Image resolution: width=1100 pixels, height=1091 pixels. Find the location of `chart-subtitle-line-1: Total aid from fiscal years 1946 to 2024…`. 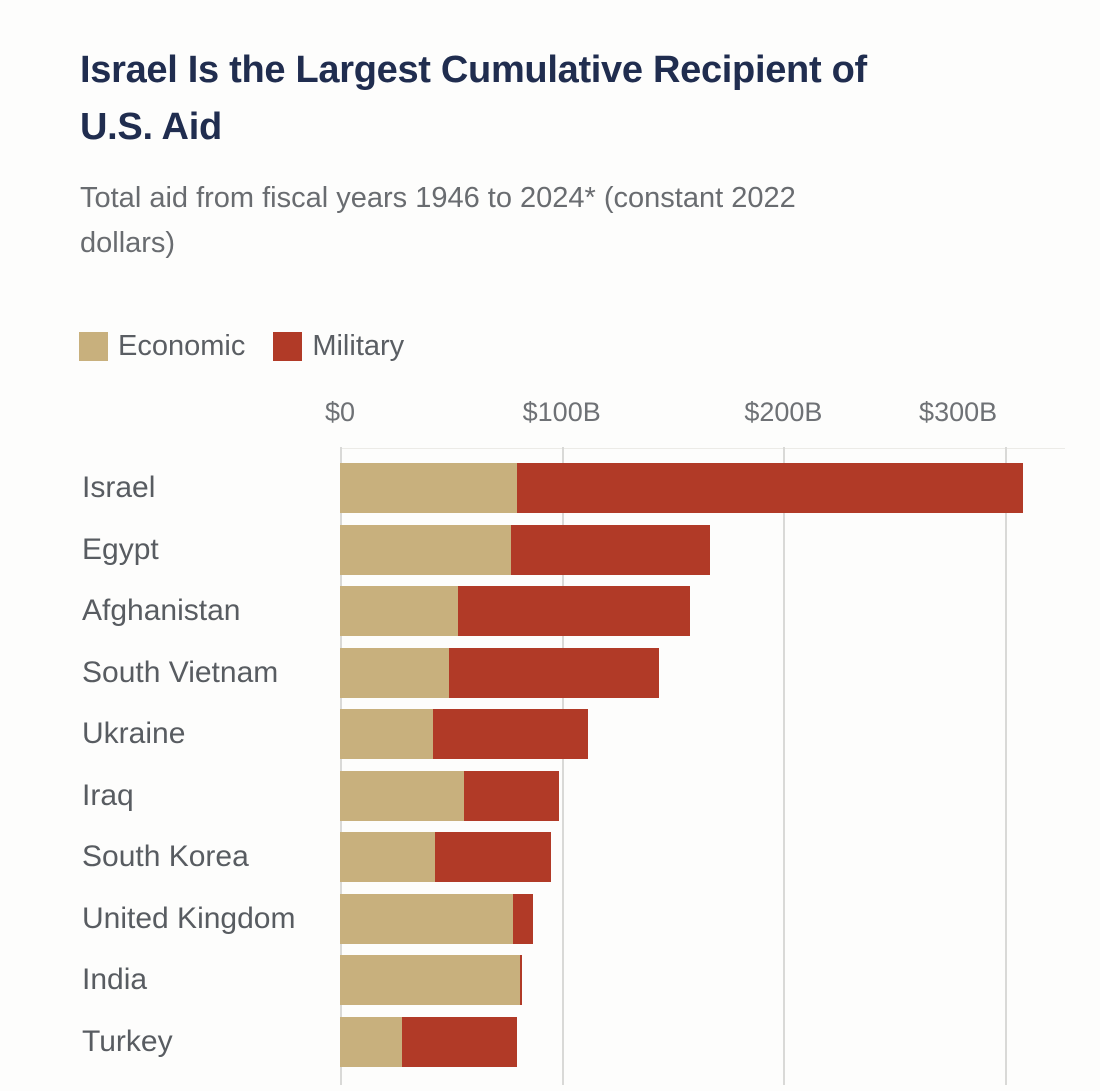

chart-subtitle-line-1: Total aid from fiscal years 1946 to 2024… is located at coordinates (438, 198).